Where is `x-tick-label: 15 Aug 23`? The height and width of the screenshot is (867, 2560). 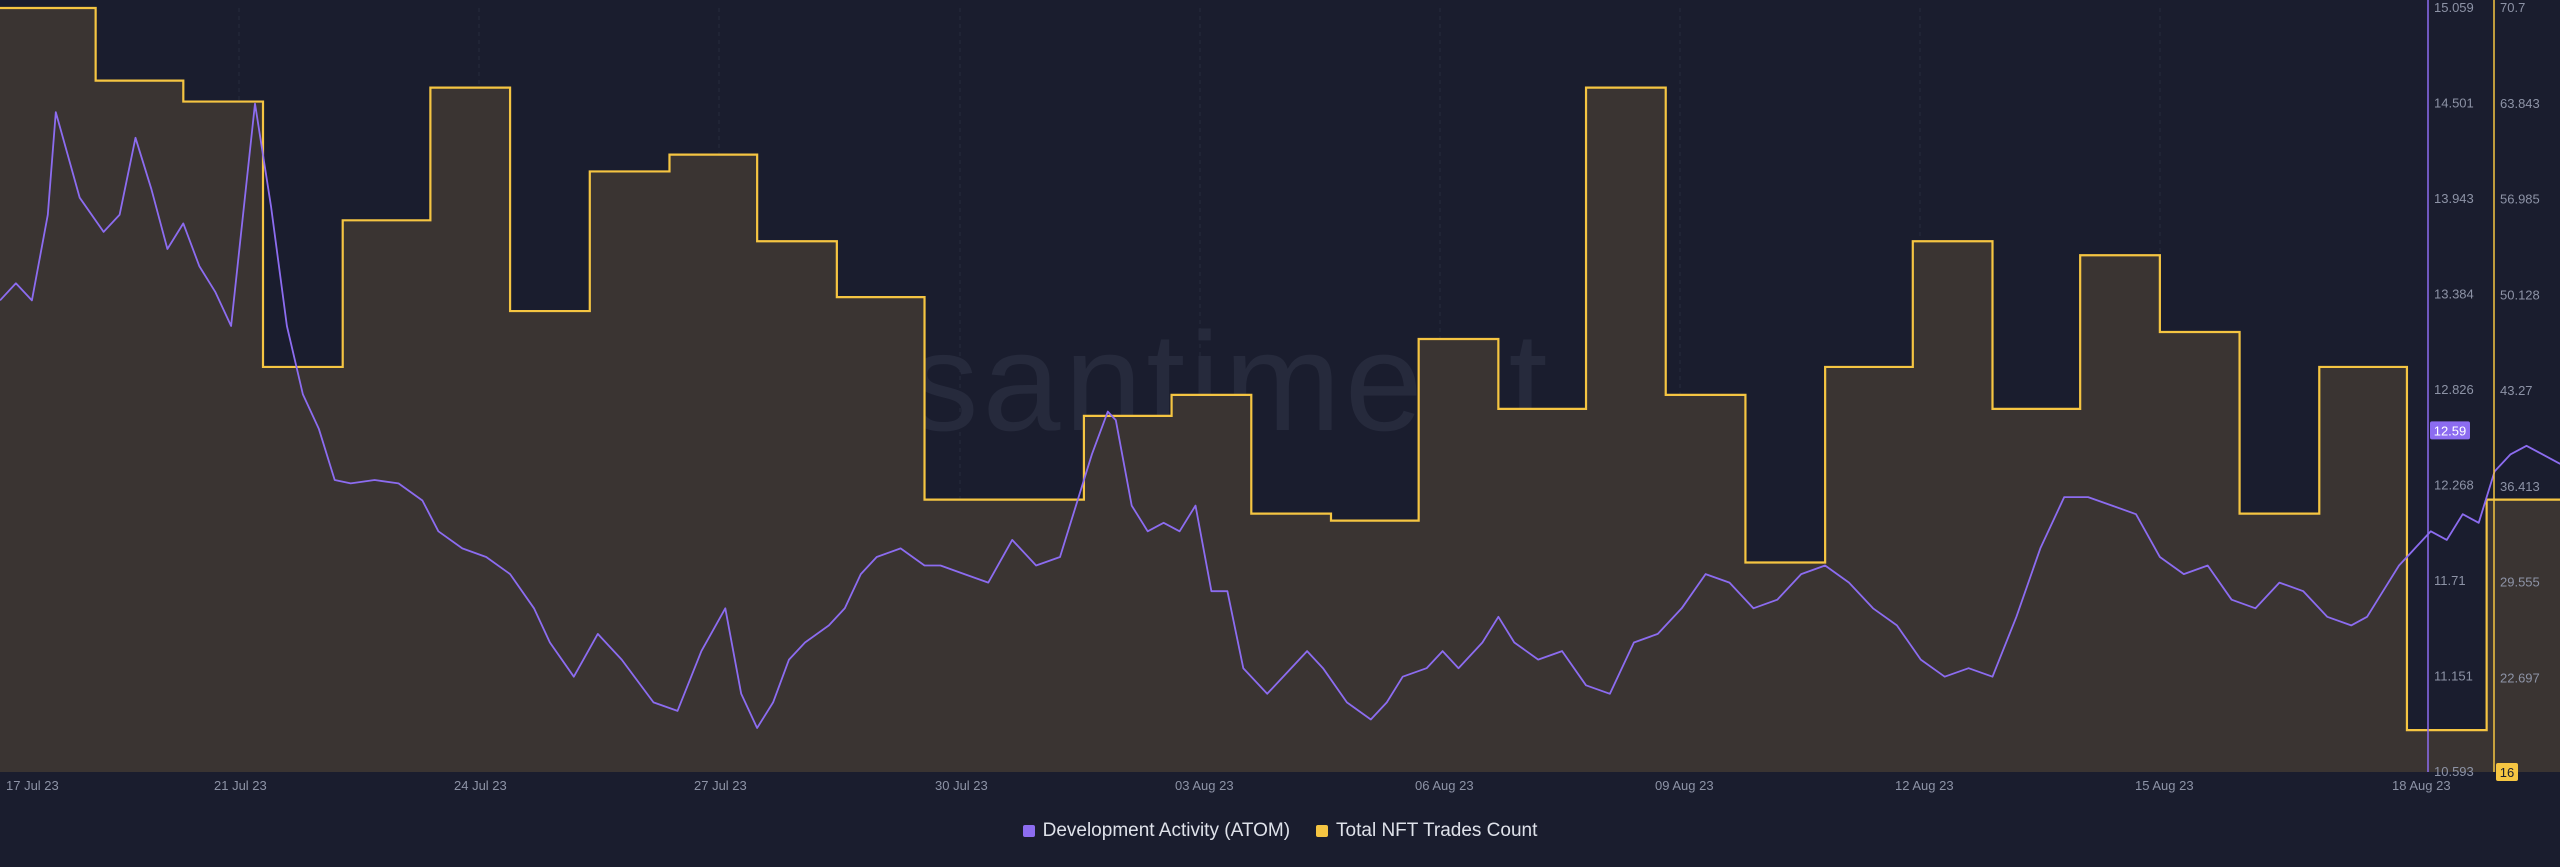 x-tick-label: 15 Aug 23 is located at coordinates (2164, 785).